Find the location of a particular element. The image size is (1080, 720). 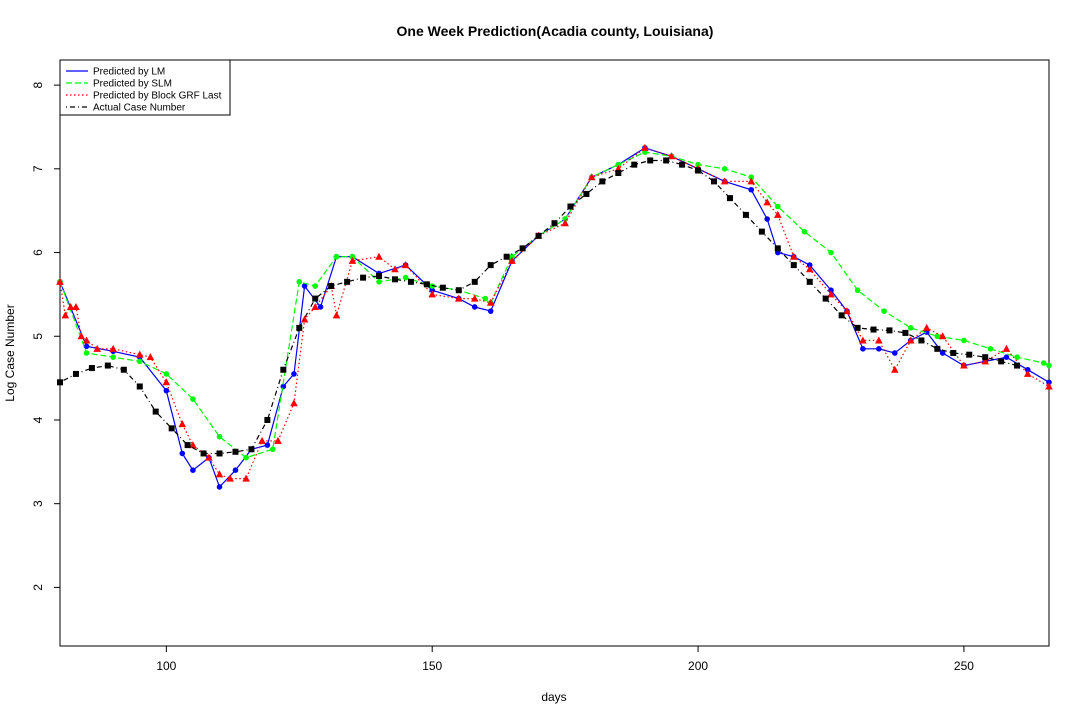

x-tick-label-150: 150 is located at coordinates (432, 666).